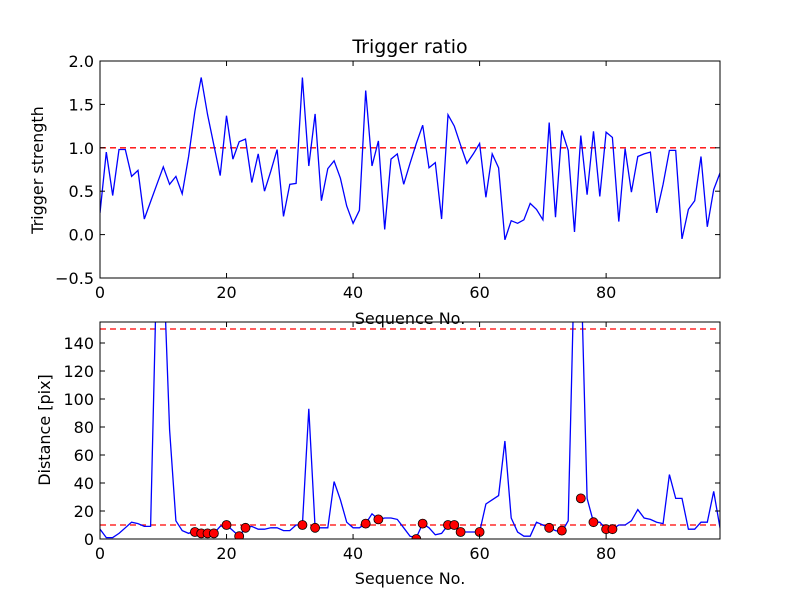 The height and width of the screenshot is (600, 800). I want to click on y-tick-label: 1.0, so click(81, 148).